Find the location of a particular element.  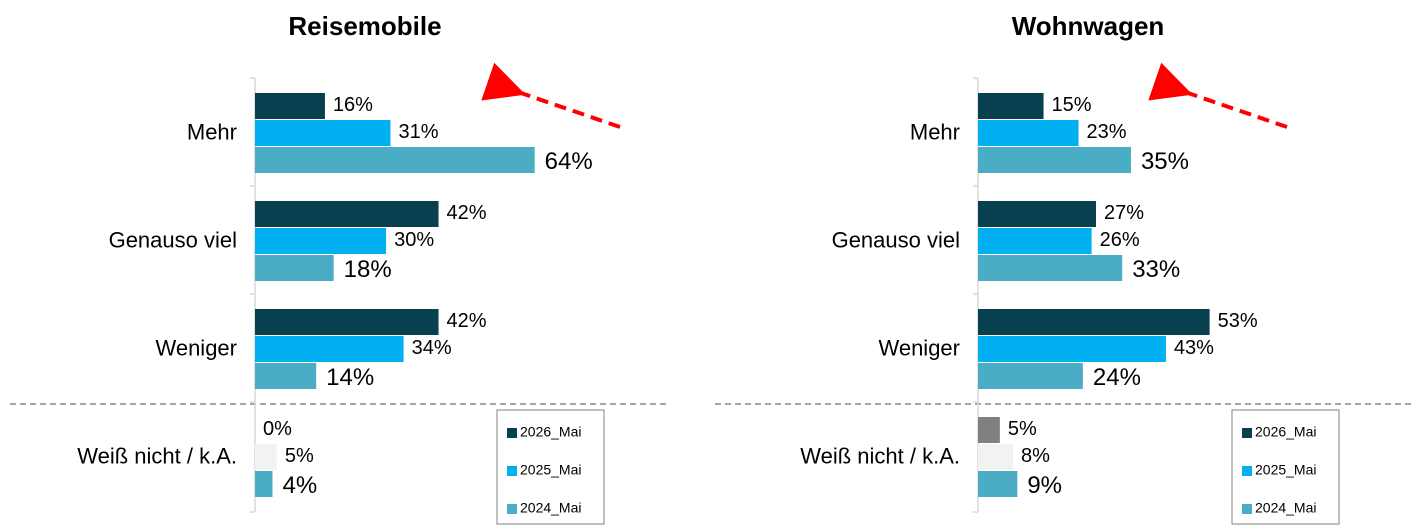

data-label: 26% is located at coordinates (1120, 240).